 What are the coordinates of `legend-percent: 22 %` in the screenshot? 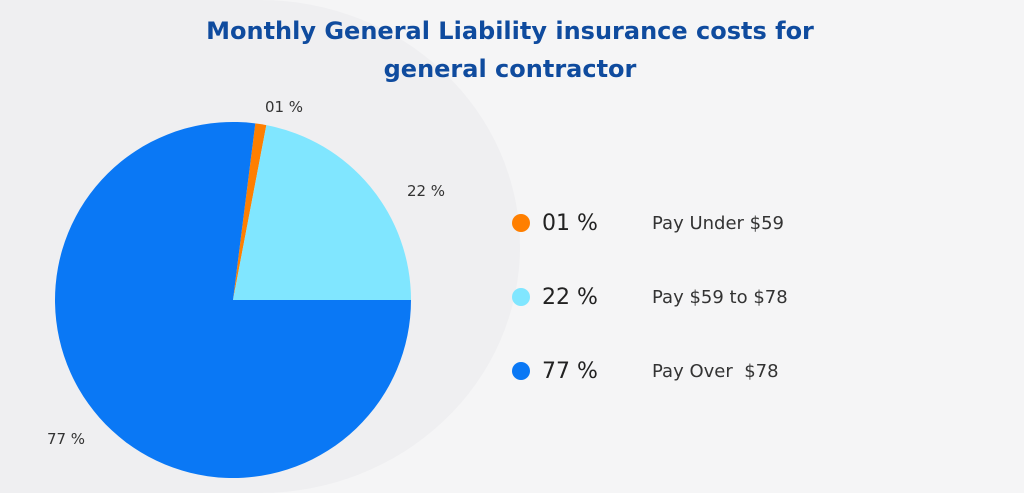 It's located at (570, 297).